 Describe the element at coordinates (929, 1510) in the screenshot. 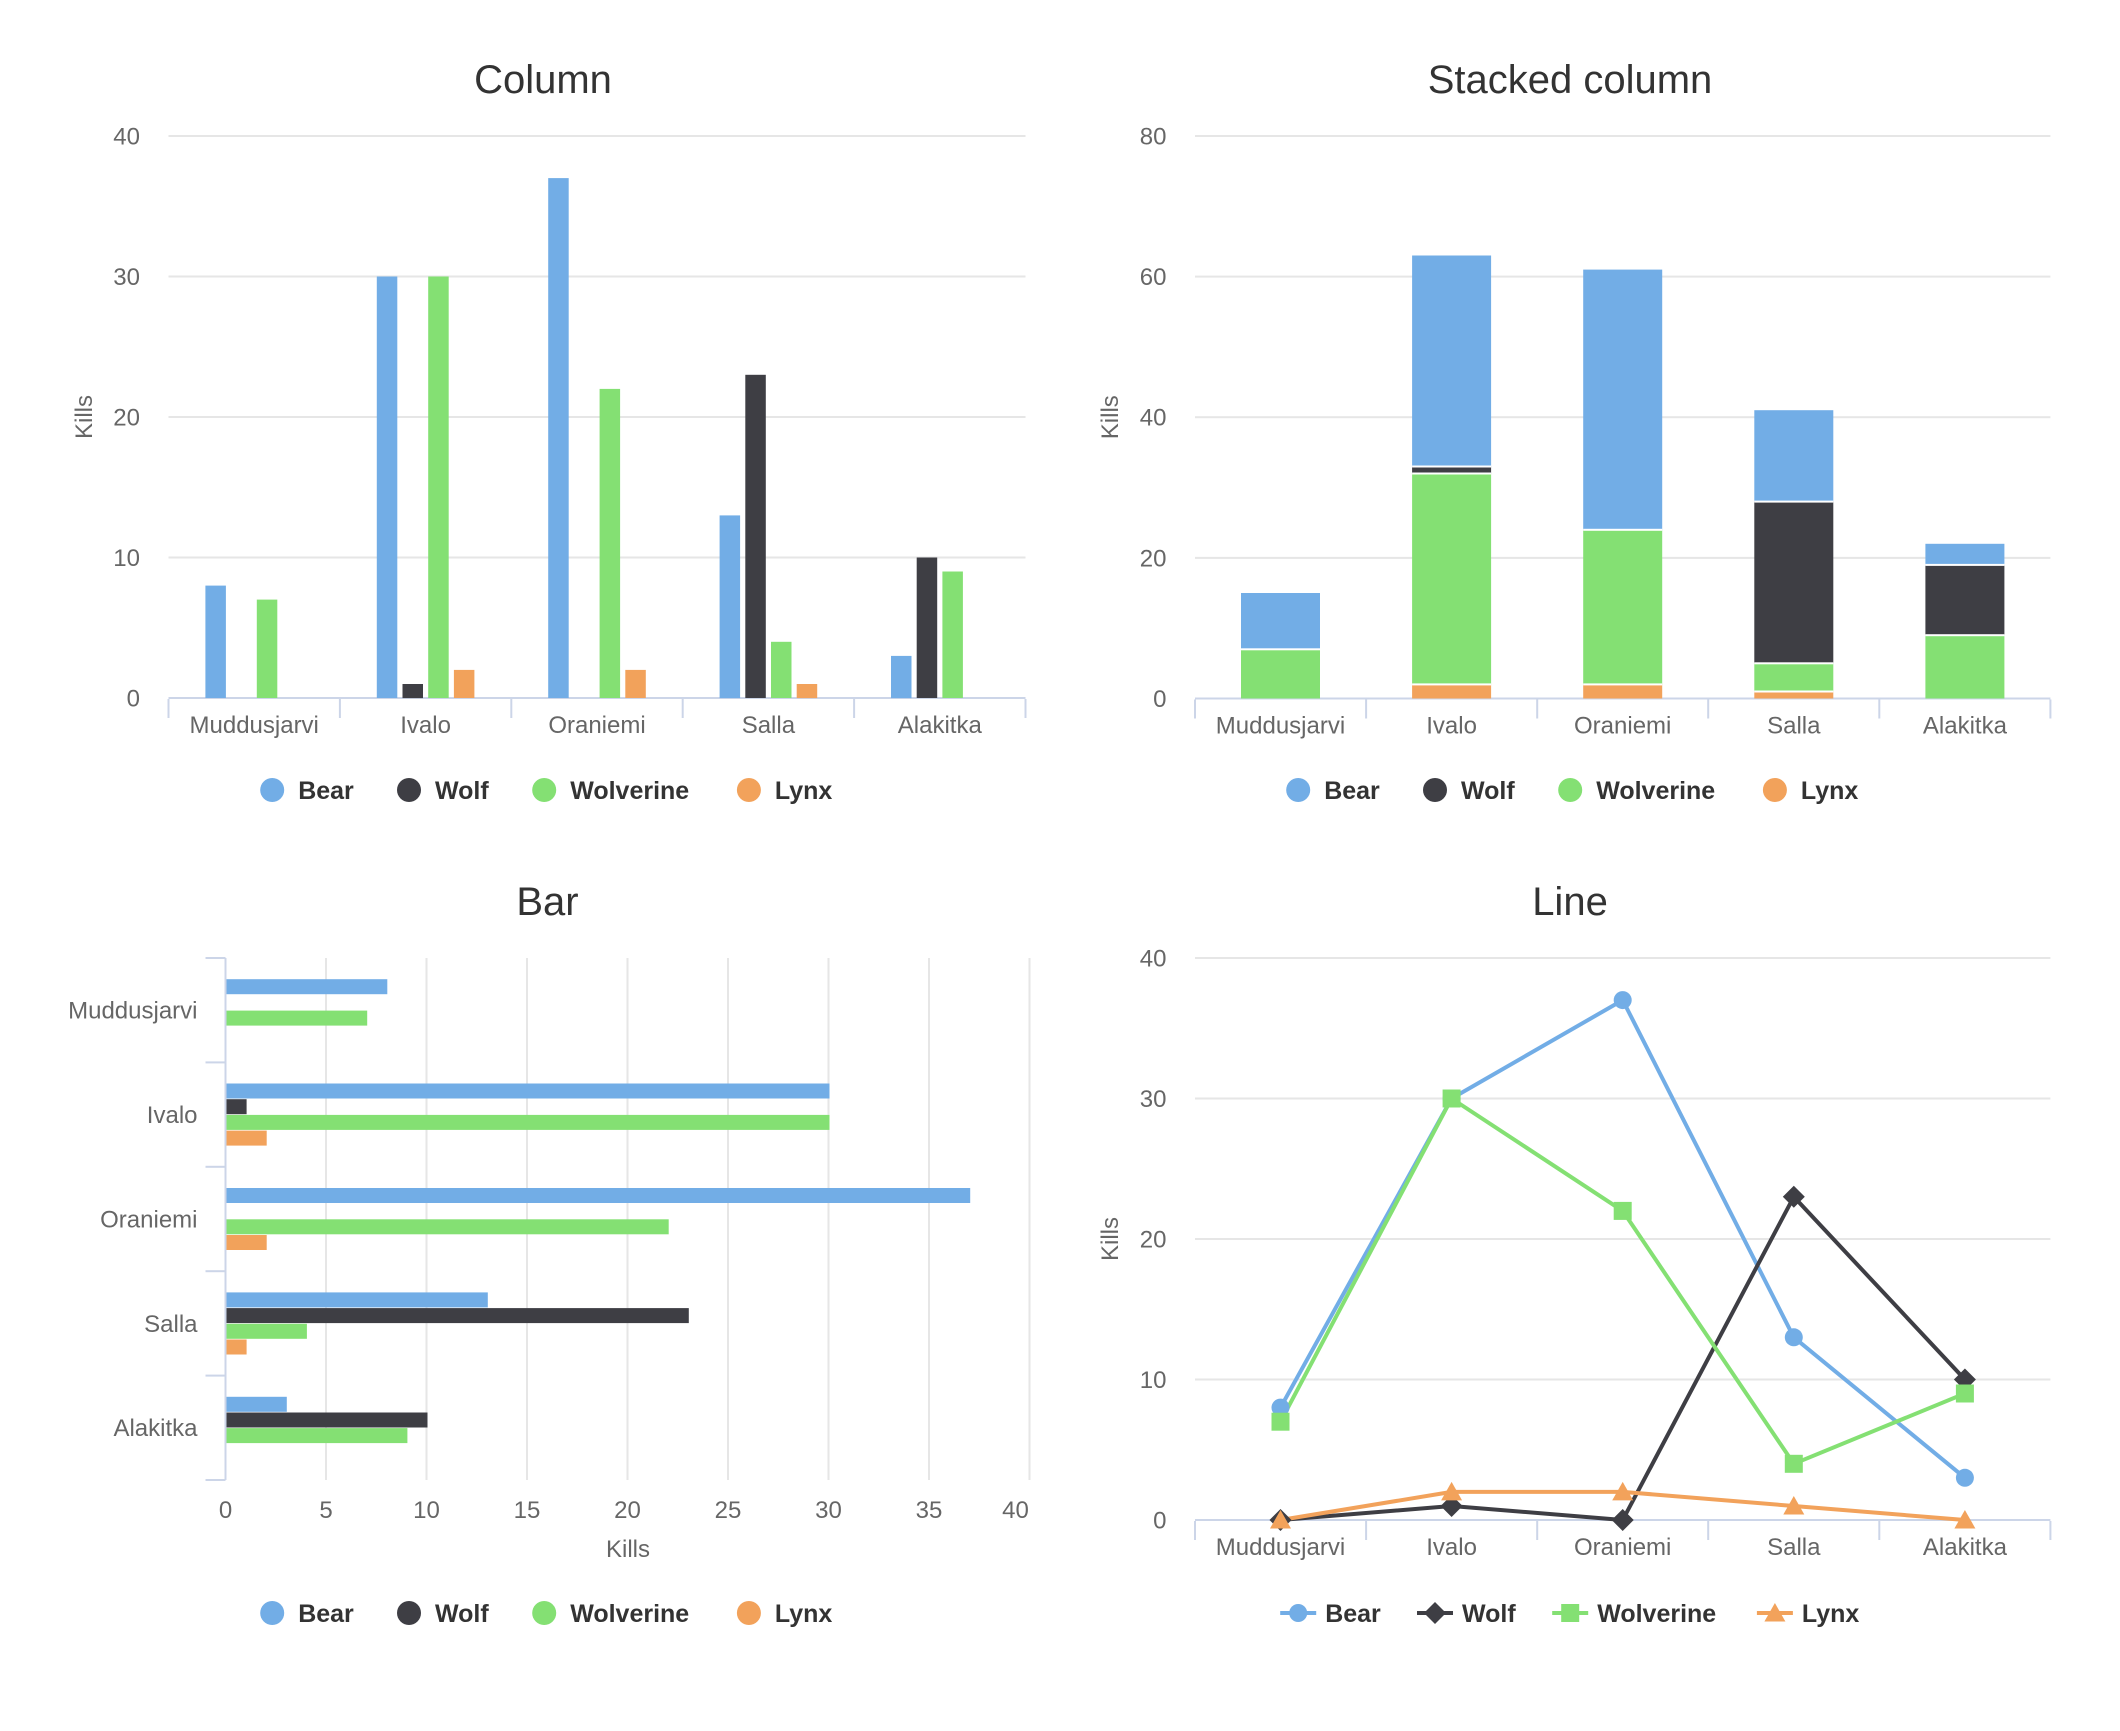

I see `svg-text: 35` at that location.